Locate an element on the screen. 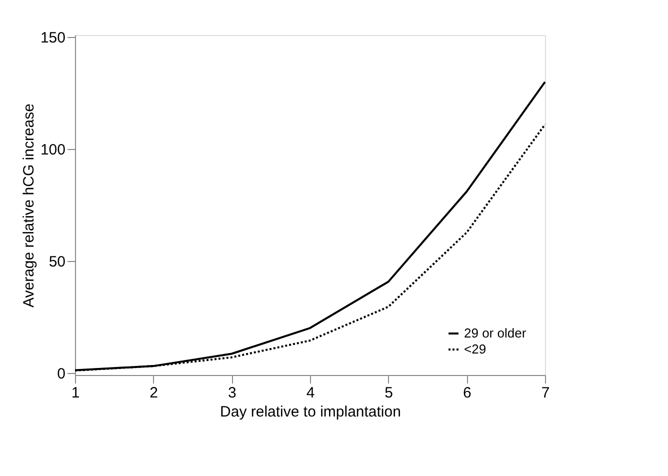  x-axis-title: Day relative to implantation is located at coordinates (310, 412).